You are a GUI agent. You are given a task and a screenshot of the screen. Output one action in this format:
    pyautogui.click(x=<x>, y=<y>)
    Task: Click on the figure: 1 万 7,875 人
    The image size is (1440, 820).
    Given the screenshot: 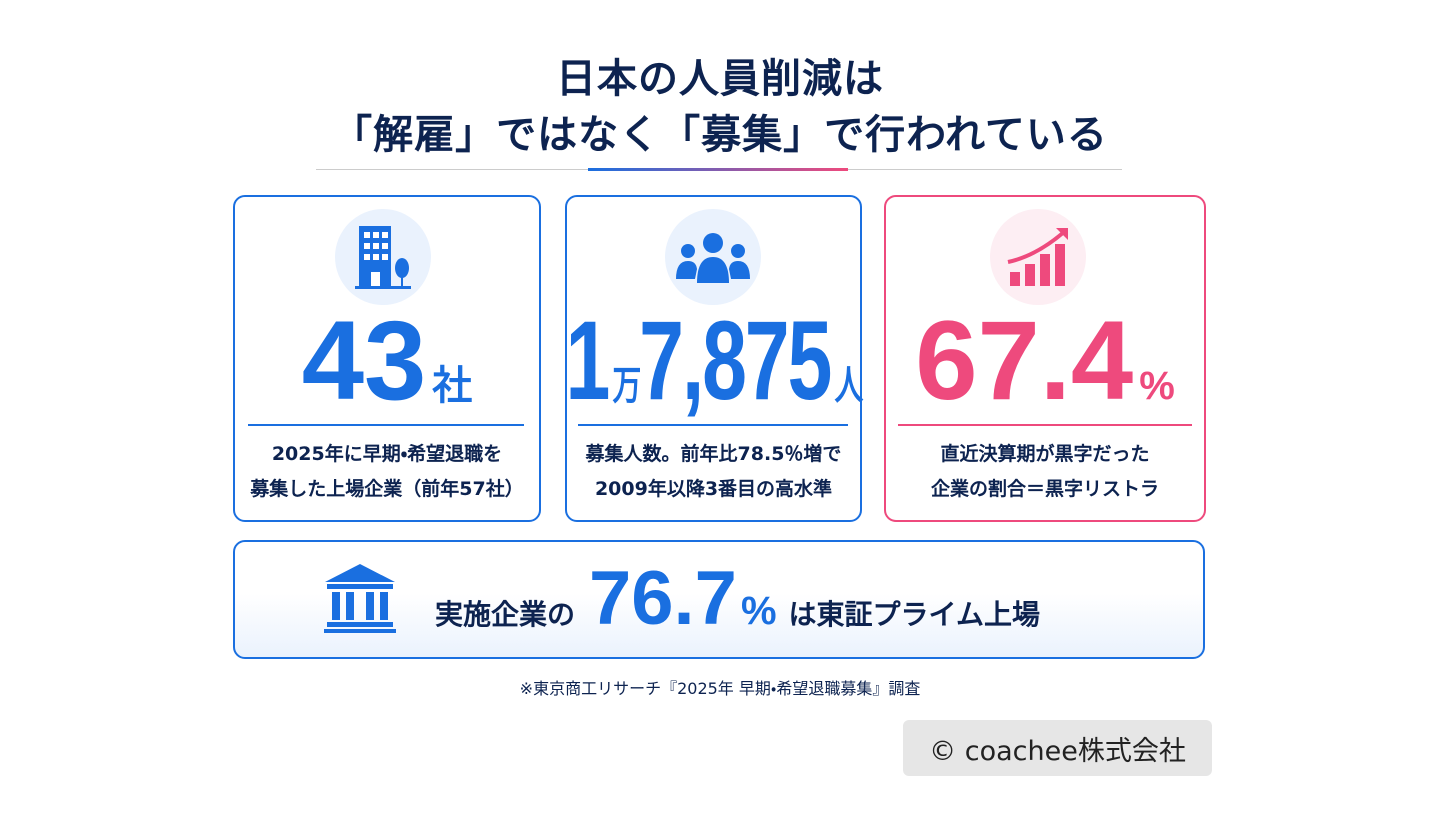 What is the action you would take?
    pyautogui.click(x=714, y=360)
    